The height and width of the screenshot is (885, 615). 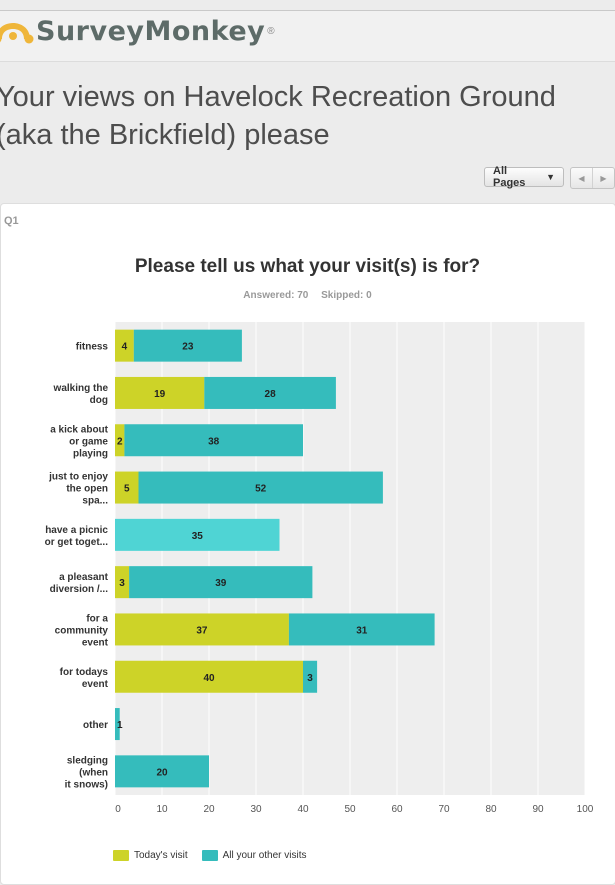 I want to click on prev-next-buttons: ◀ ▶, so click(x=592, y=178).